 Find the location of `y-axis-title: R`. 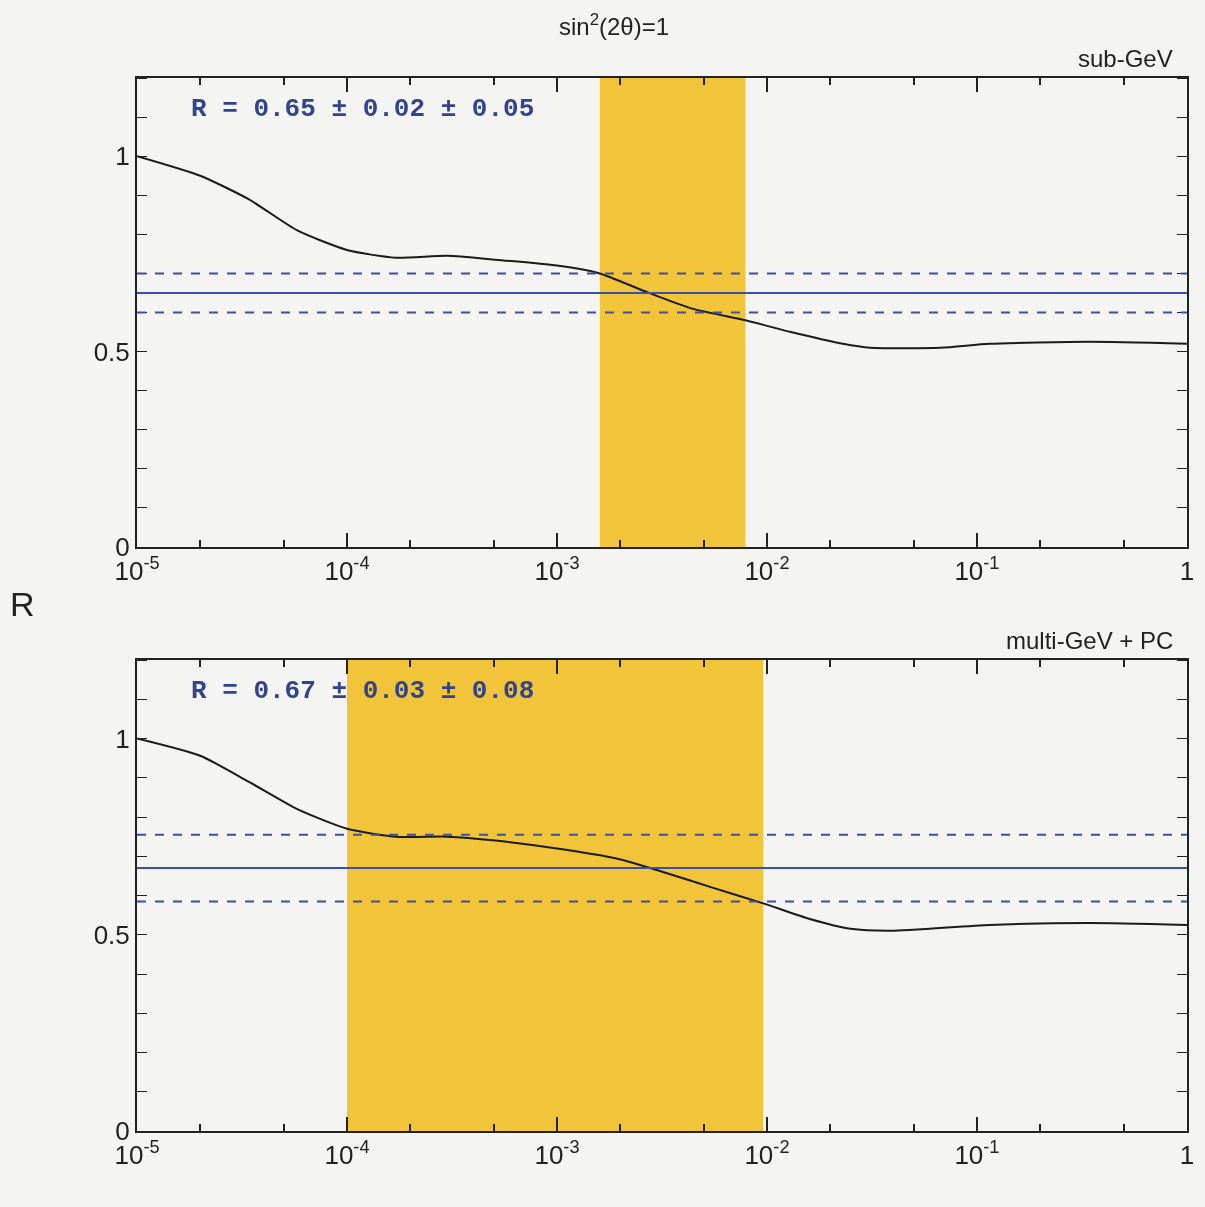

y-axis-title: R is located at coordinates (22, 604).